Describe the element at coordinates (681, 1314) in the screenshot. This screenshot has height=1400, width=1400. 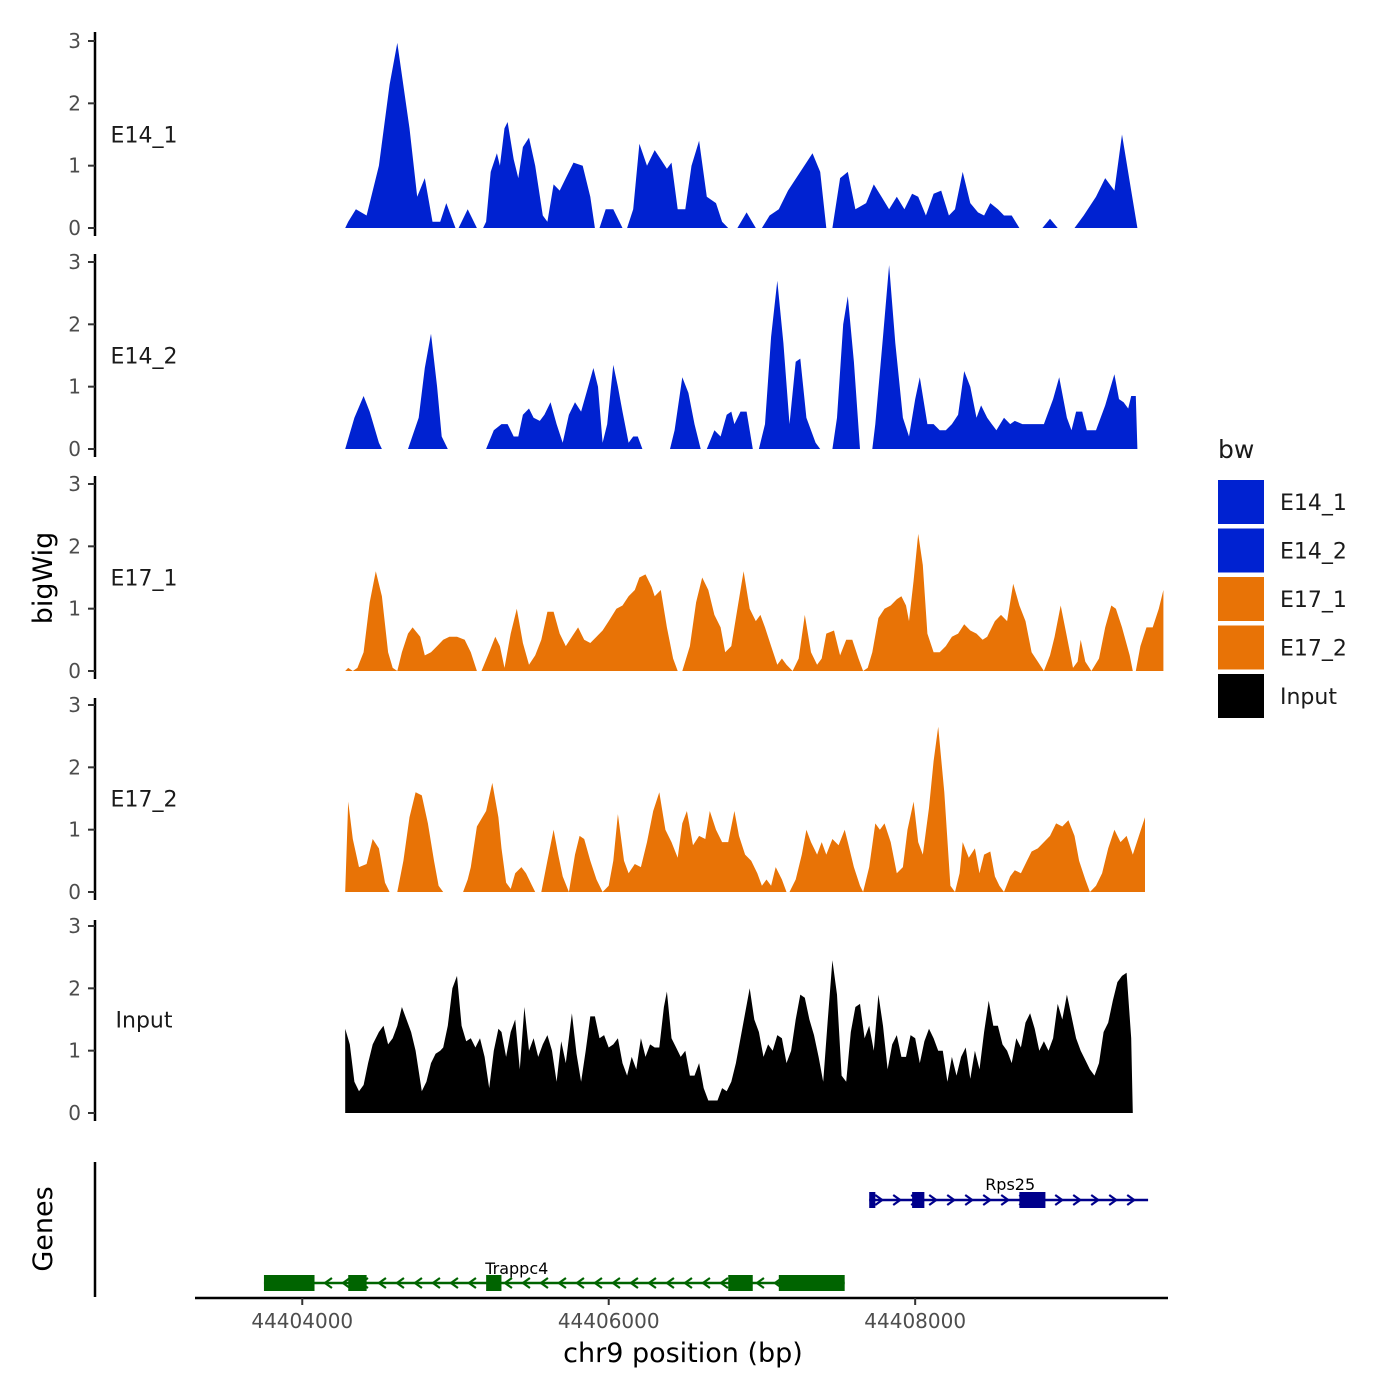
I see `x-axis: 44404000 44406000 44408000` at that location.